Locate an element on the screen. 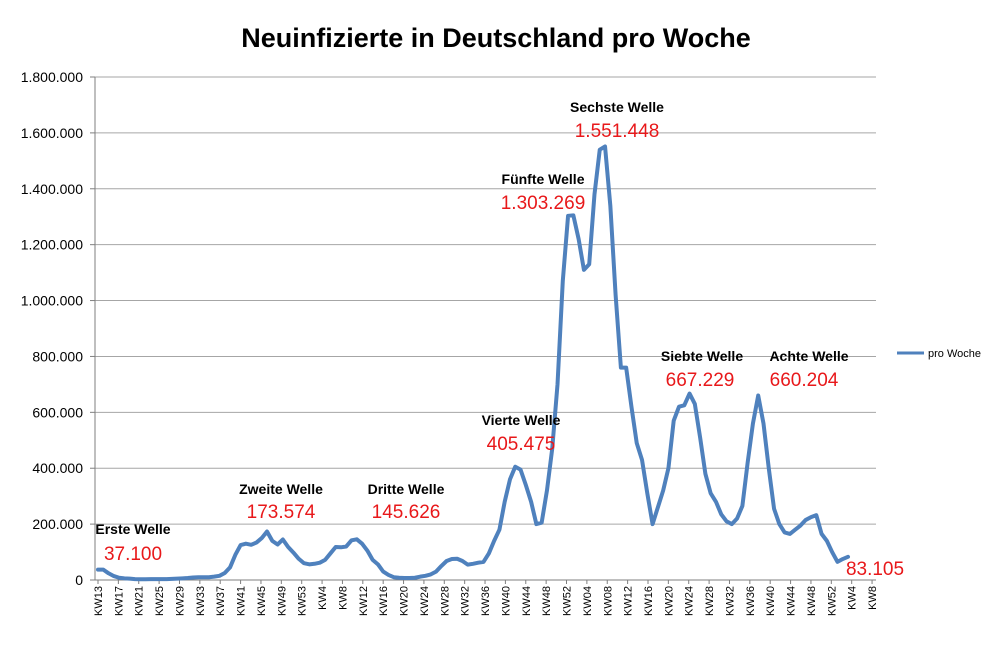  chart-title: Neuinfizierte in Deutschland pro Woche is located at coordinates (496, 38).